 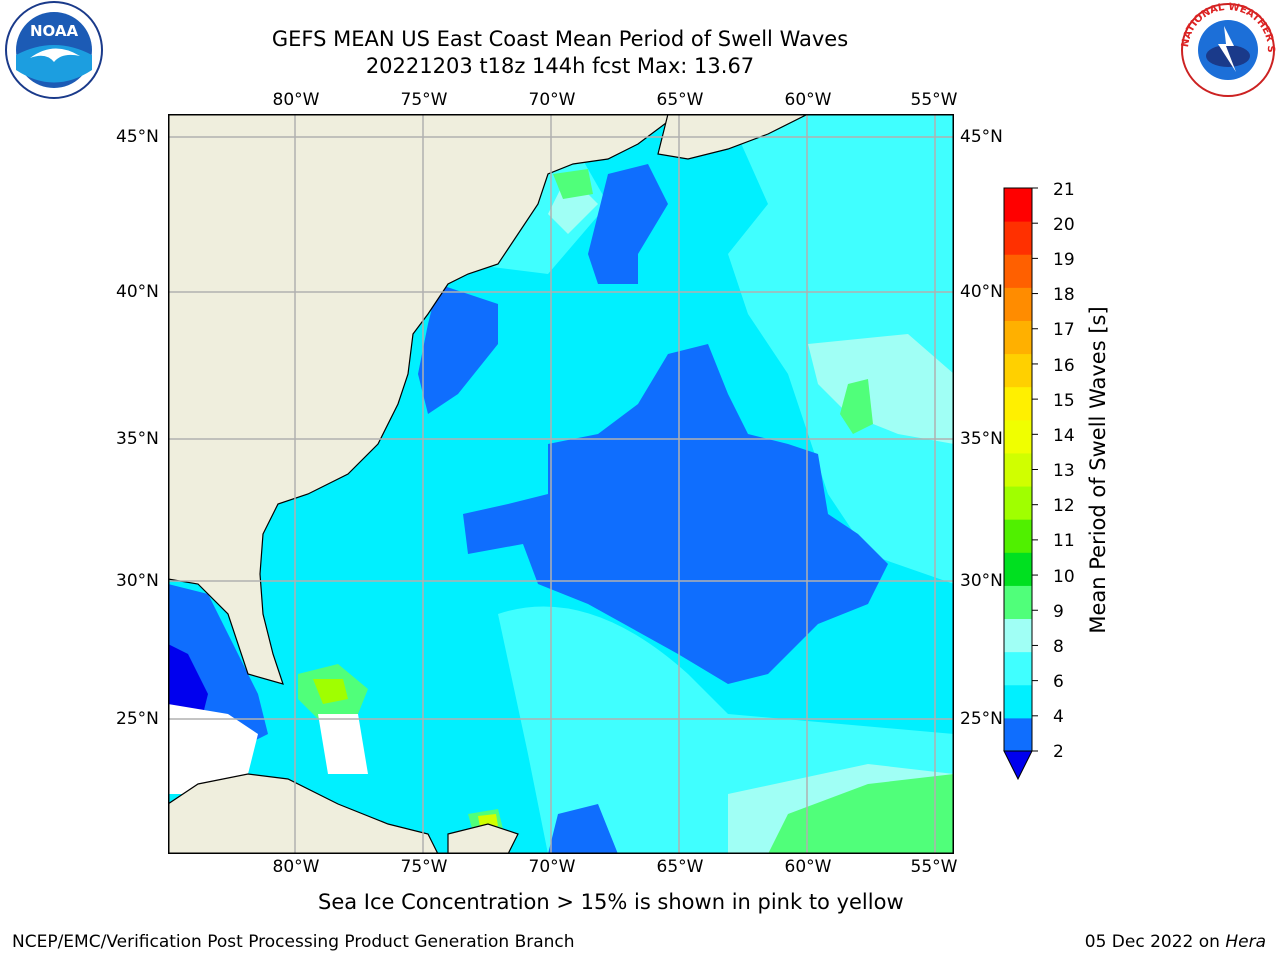 What do you see at coordinates (1064, 577) in the screenshot?
I see `colorbar-tick-label: 10` at bounding box center [1064, 577].